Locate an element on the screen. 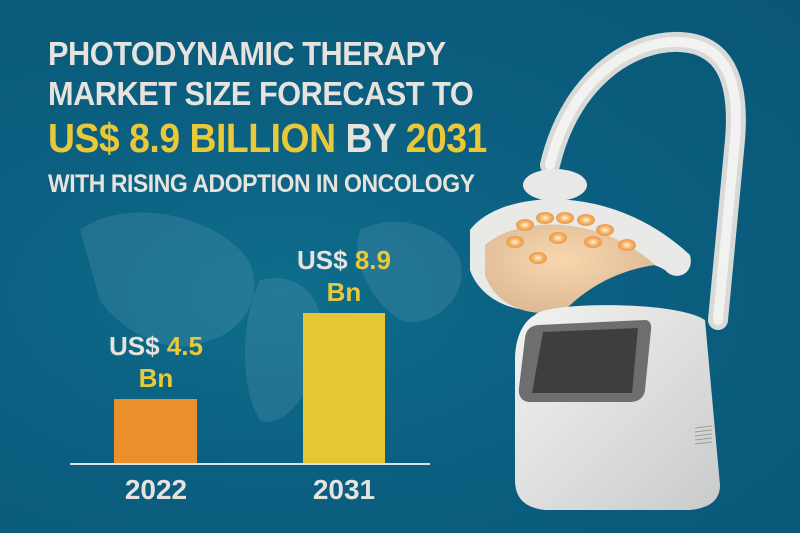 The image size is (800, 533). title-line-1: PHOTODYNAMIC THERAPY is located at coordinates (247, 53).